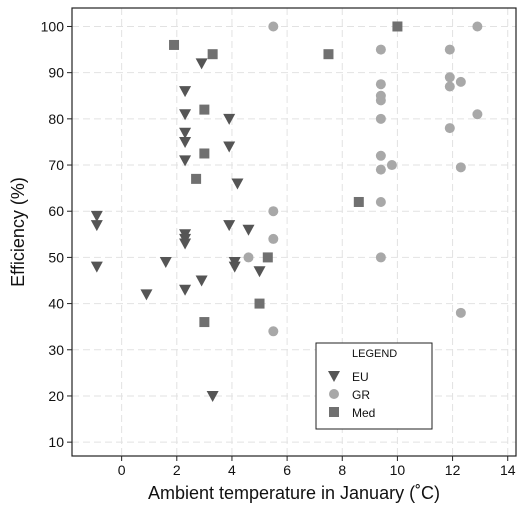 This screenshot has width=518, height=507. What do you see at coordinates (374, 354) in the screenshot?
I see `legend-title: LEGEND` at bounding box center [374, 354].